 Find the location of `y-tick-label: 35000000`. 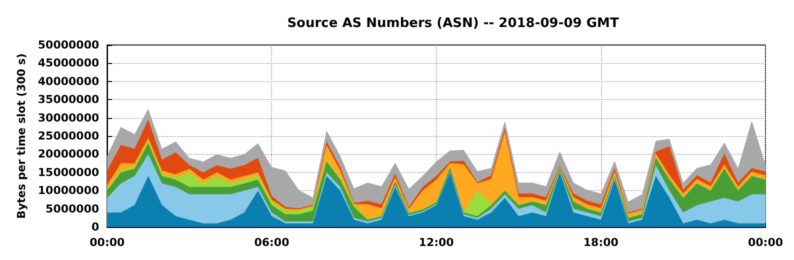

y-tick-label: 35000000 is located at coordinates (69, 99).